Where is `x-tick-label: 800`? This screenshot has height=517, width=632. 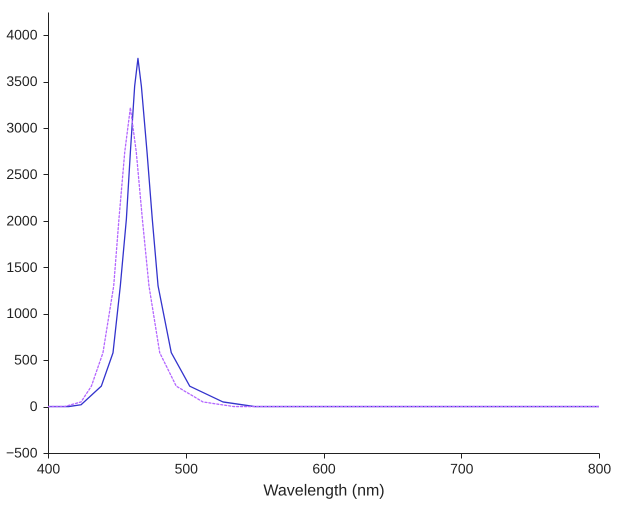 x-tick-label: 800 is located at coordinates (600, 468).